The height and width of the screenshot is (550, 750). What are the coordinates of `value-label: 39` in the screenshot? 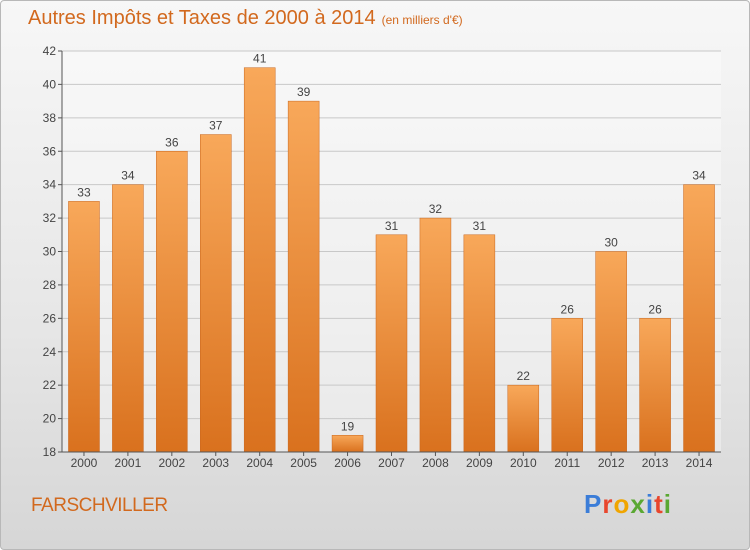 It's located at (304, 92).